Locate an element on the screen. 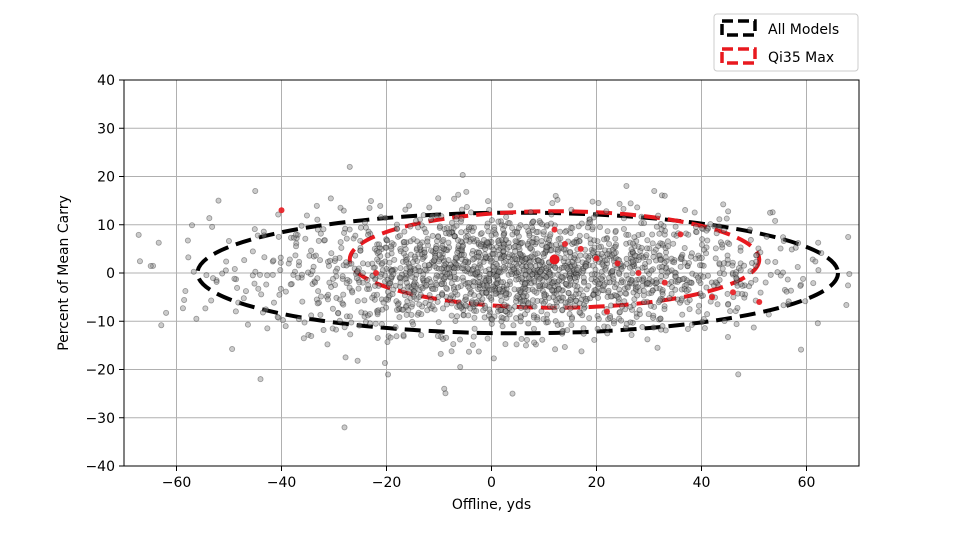 The height and width of the screenshot is (544, 966). qi35-mean-point is located at coordinates (554, 259).